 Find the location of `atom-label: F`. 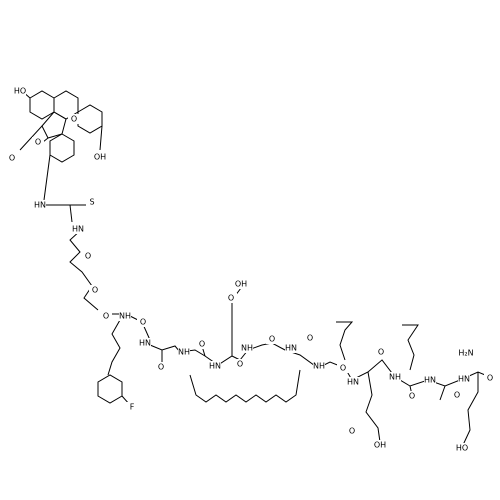

atom-label: F is located at coordinates (132, 407).